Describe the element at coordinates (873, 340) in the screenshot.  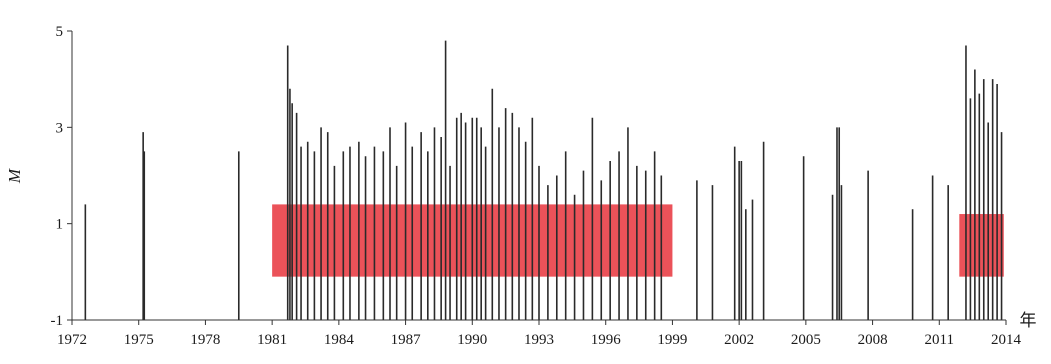
I see `x-tick-label: 2008` at that location.